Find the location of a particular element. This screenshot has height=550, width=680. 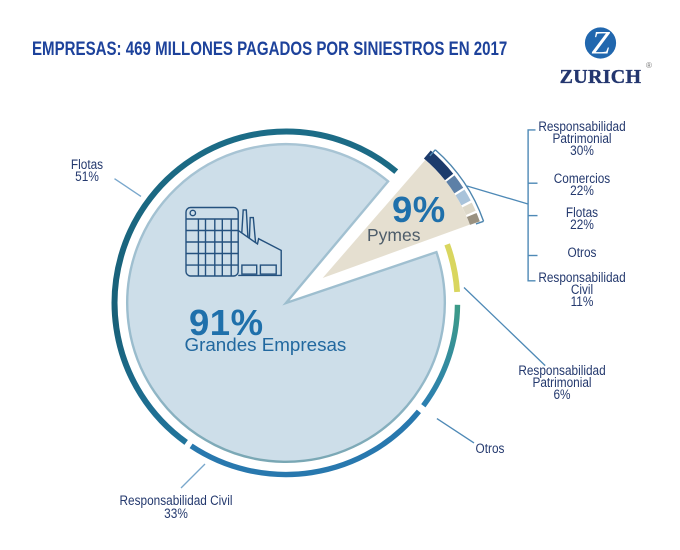

svg-text: ZURICH is located at coordinates (601, 76).